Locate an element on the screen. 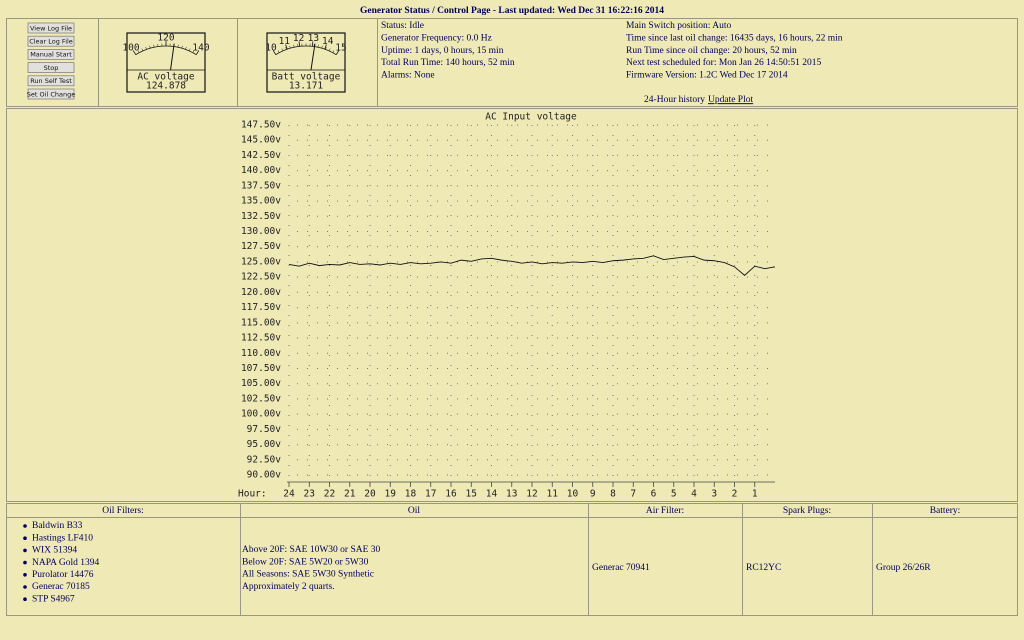  gauge-scale-label: 120 is located at coordinates (165, 38).